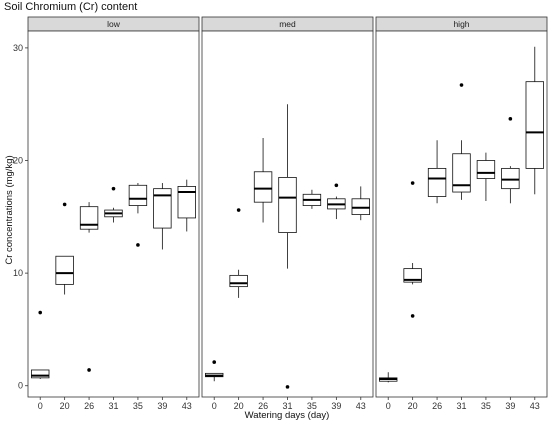 The image size is (550, 424). What do you see at coordinates (18, 273) in the screenshot?
I see `y-tick-label: 10` at bounding box center [18, 273].